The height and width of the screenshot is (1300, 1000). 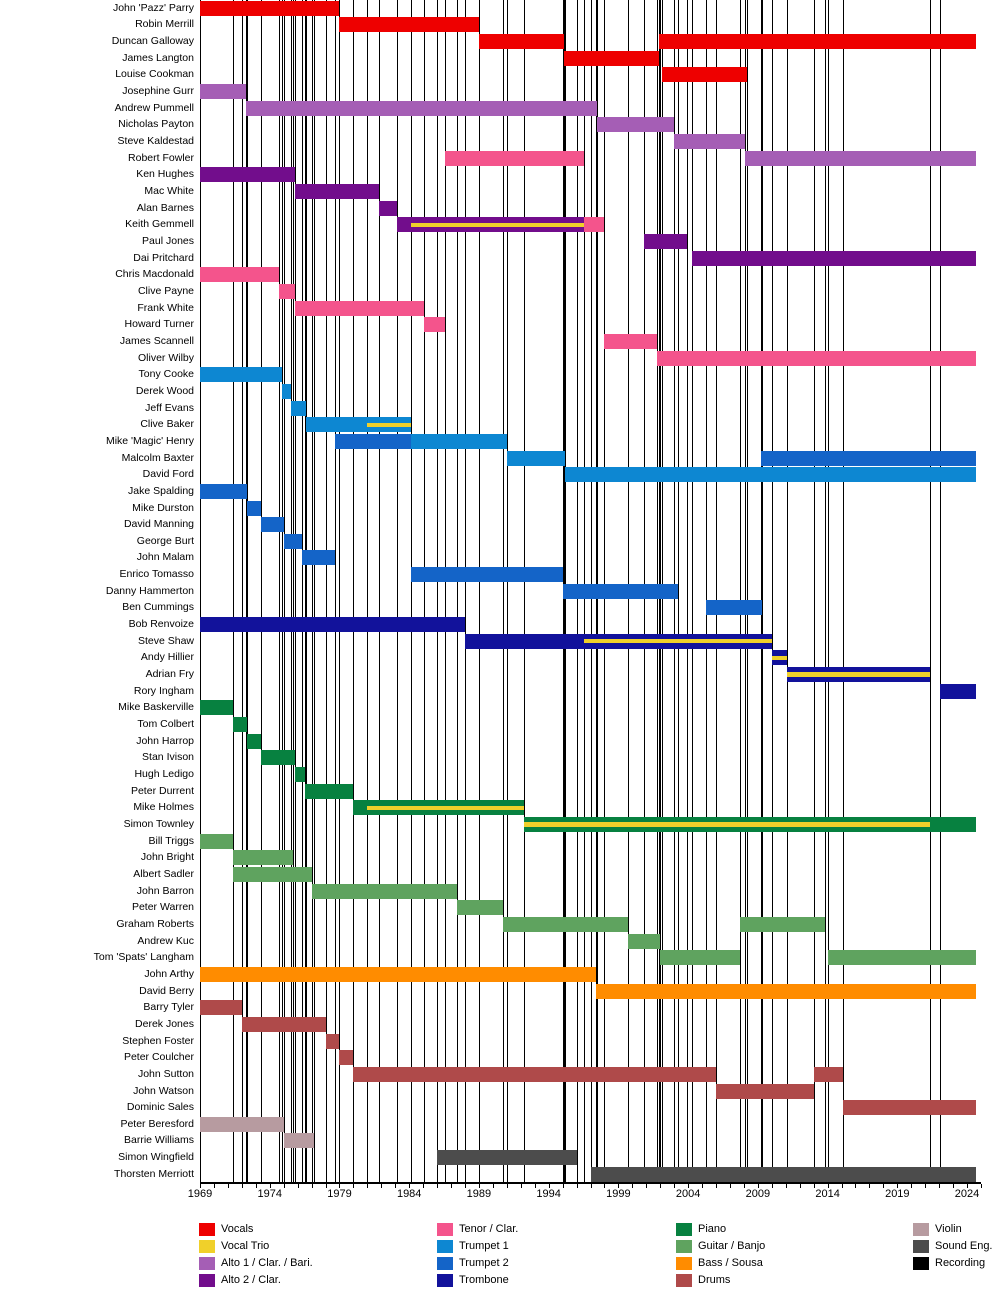 What do you see at coordinates (156, 124) in the screenshot?
I see `member-label: Nicholas Payton` at bounding box center [156, 124].